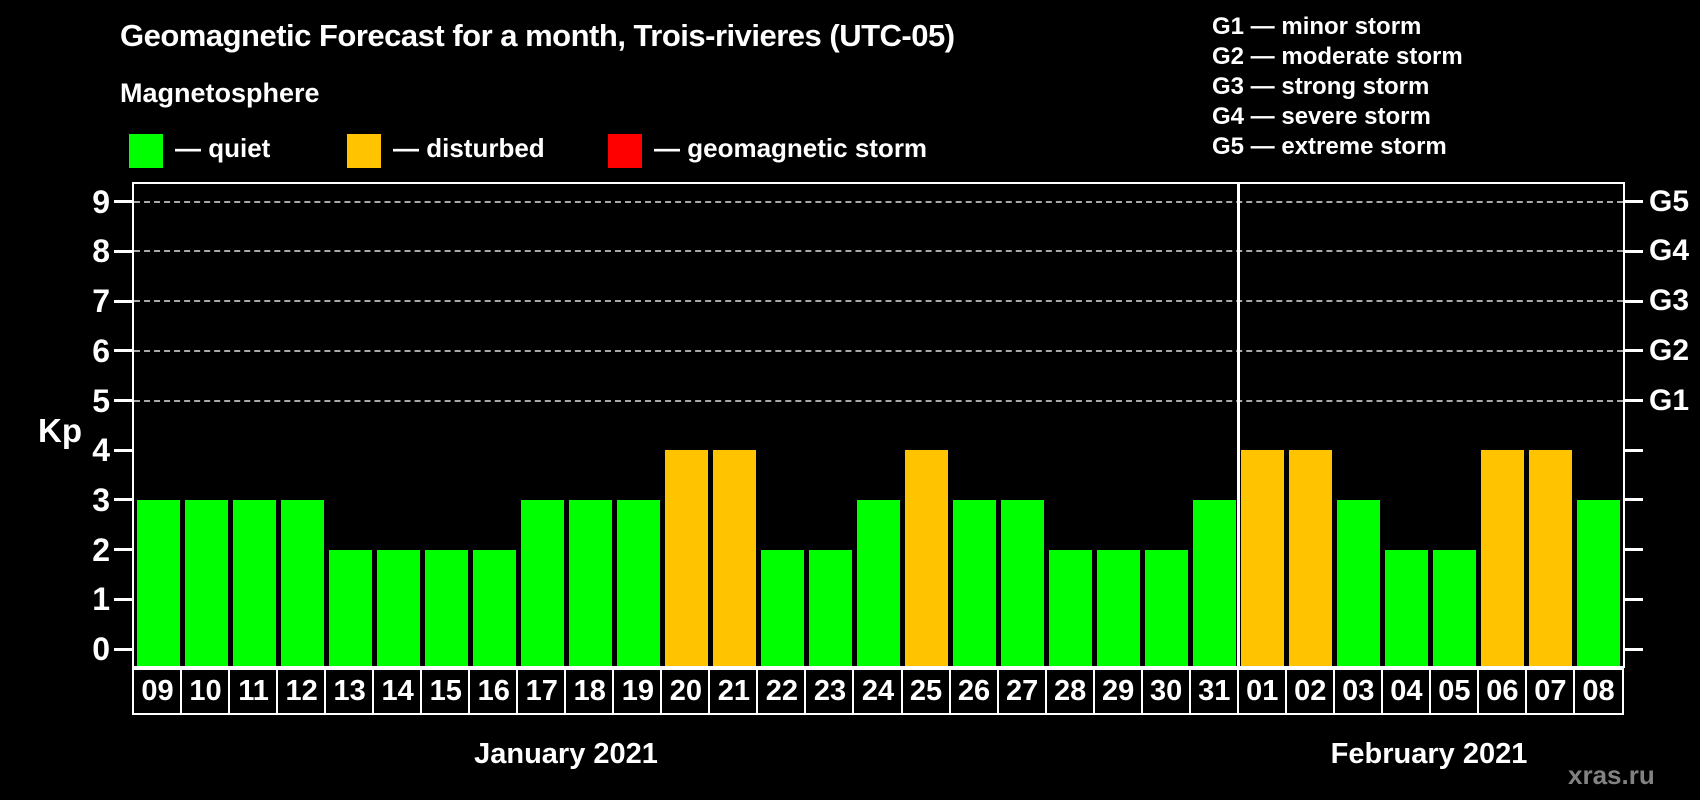 The image size is (1700, 800). I want to click on day-label-box: 15, so click(446, 691).